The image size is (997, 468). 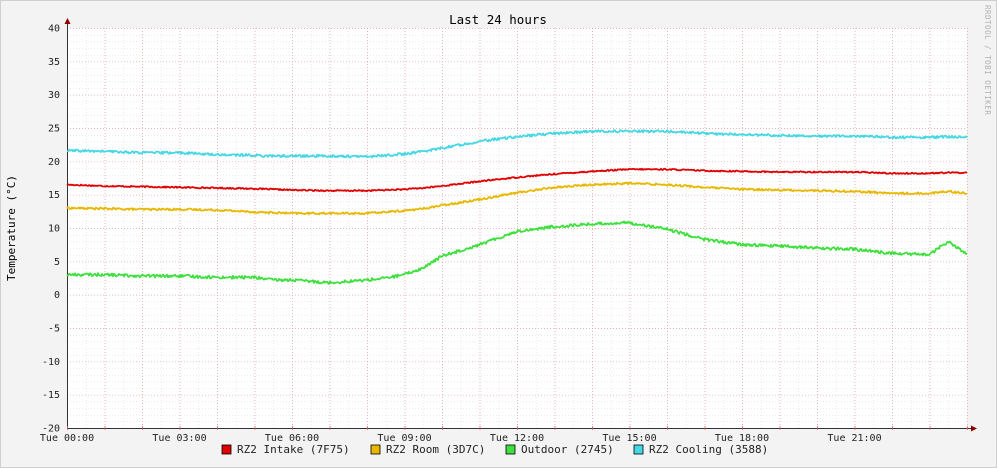 What do you see at coordinates (51, 429) in the screenshot?
I see `y-tick-label: -20` at bounding box center [51, 429].